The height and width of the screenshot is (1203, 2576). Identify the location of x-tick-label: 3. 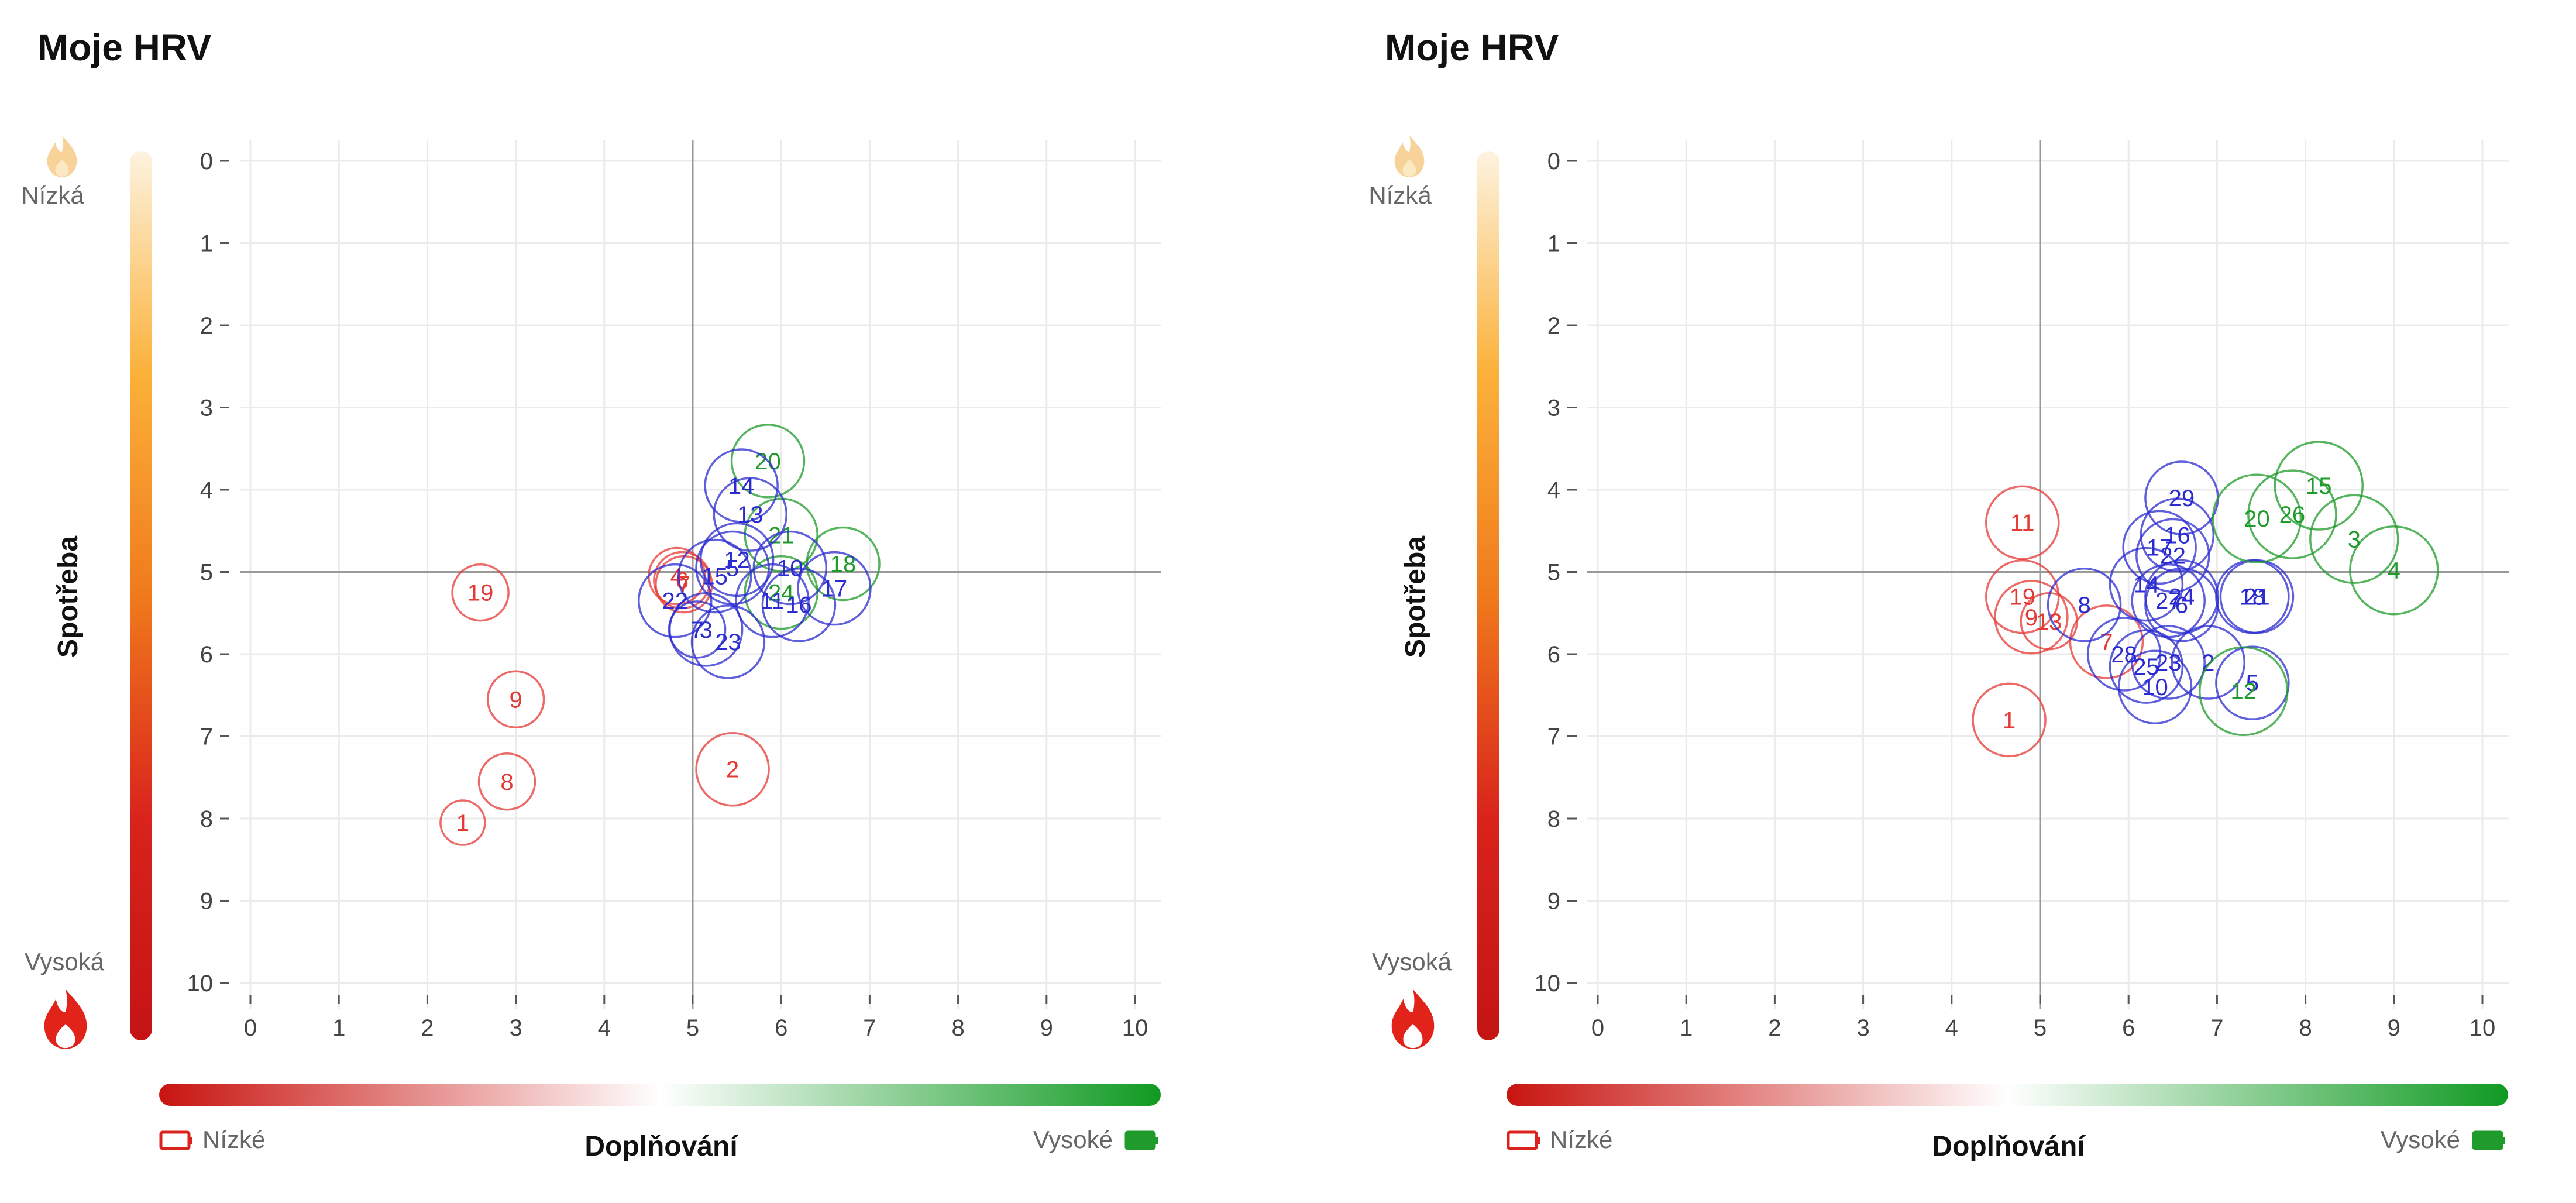
(515, 1028).